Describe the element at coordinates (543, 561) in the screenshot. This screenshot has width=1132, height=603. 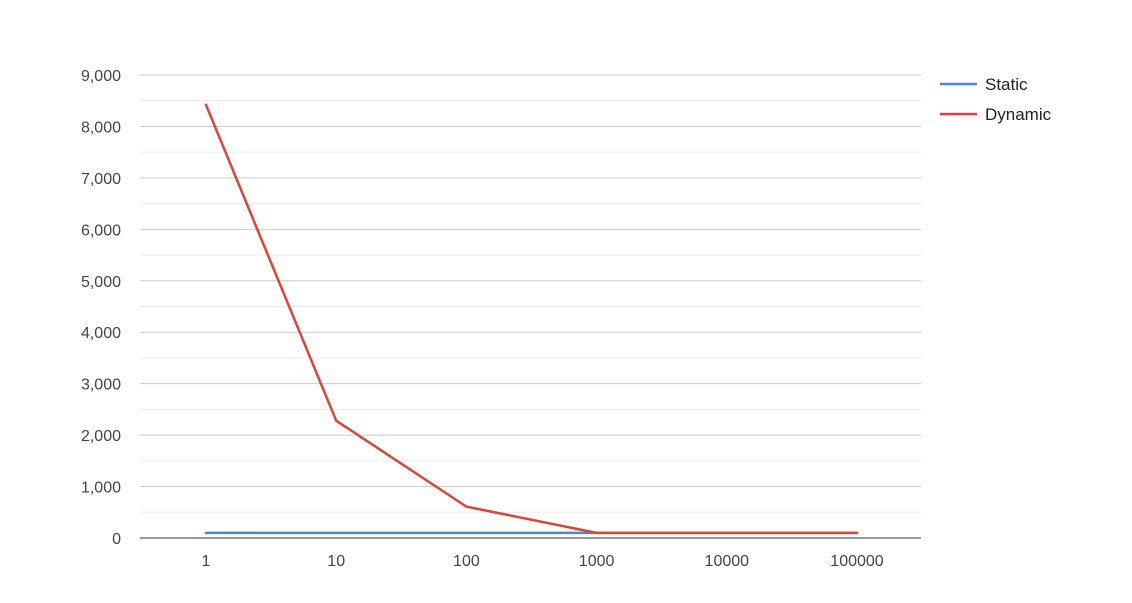
I see `x-axis-tick-labels: 1 10 100 1000 10000 100000` at that location.